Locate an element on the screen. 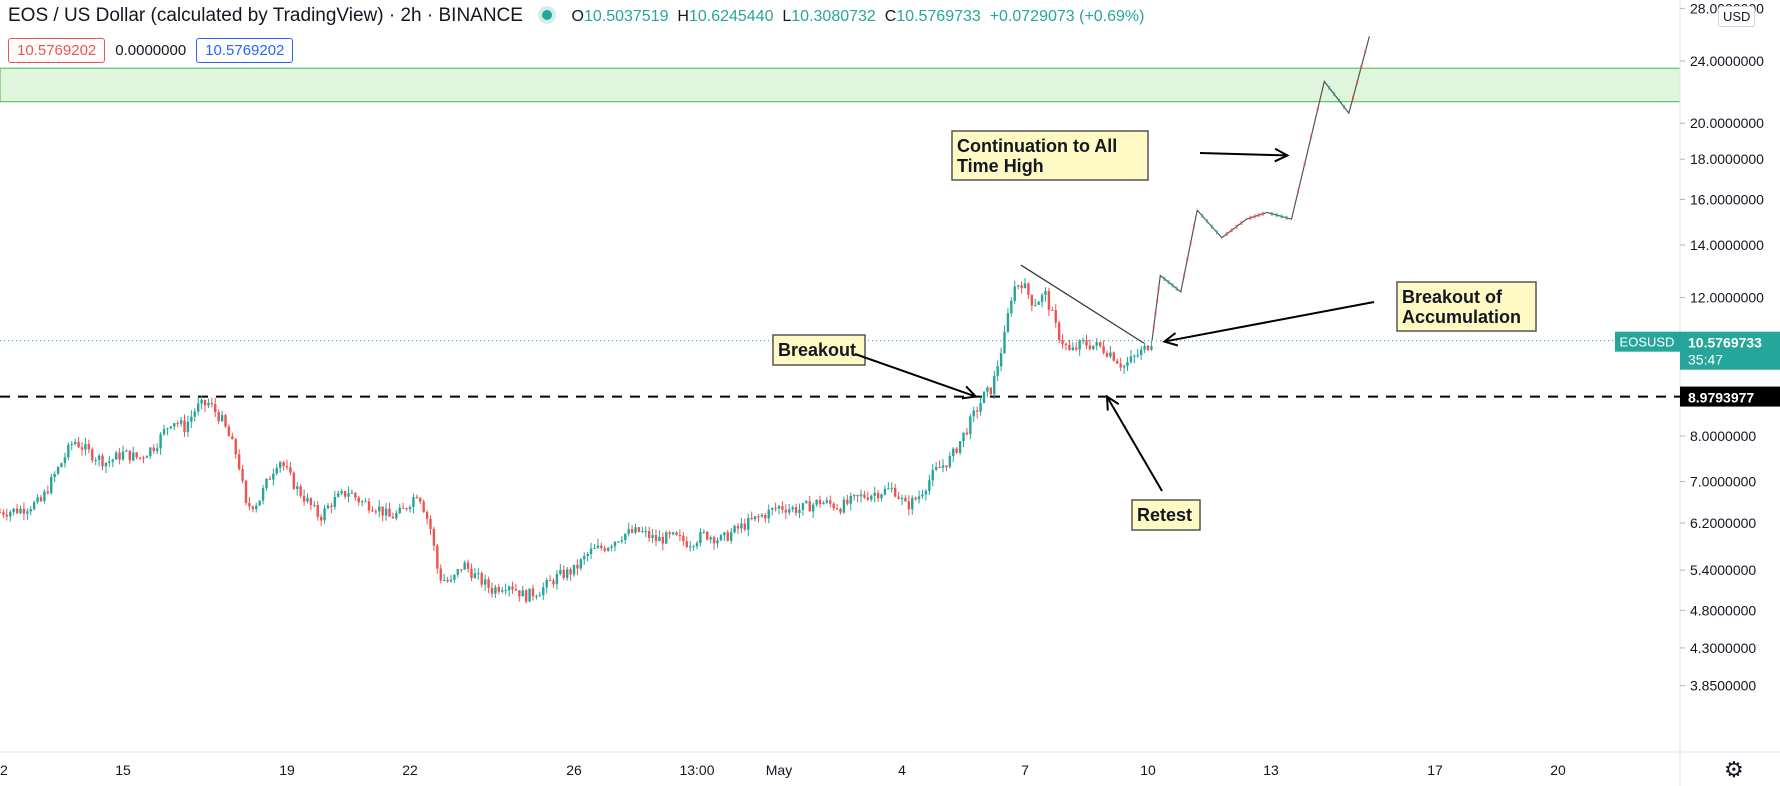 The image size is (1780, 786). x-tick-label: 19 is located at coordinates (287, 770).